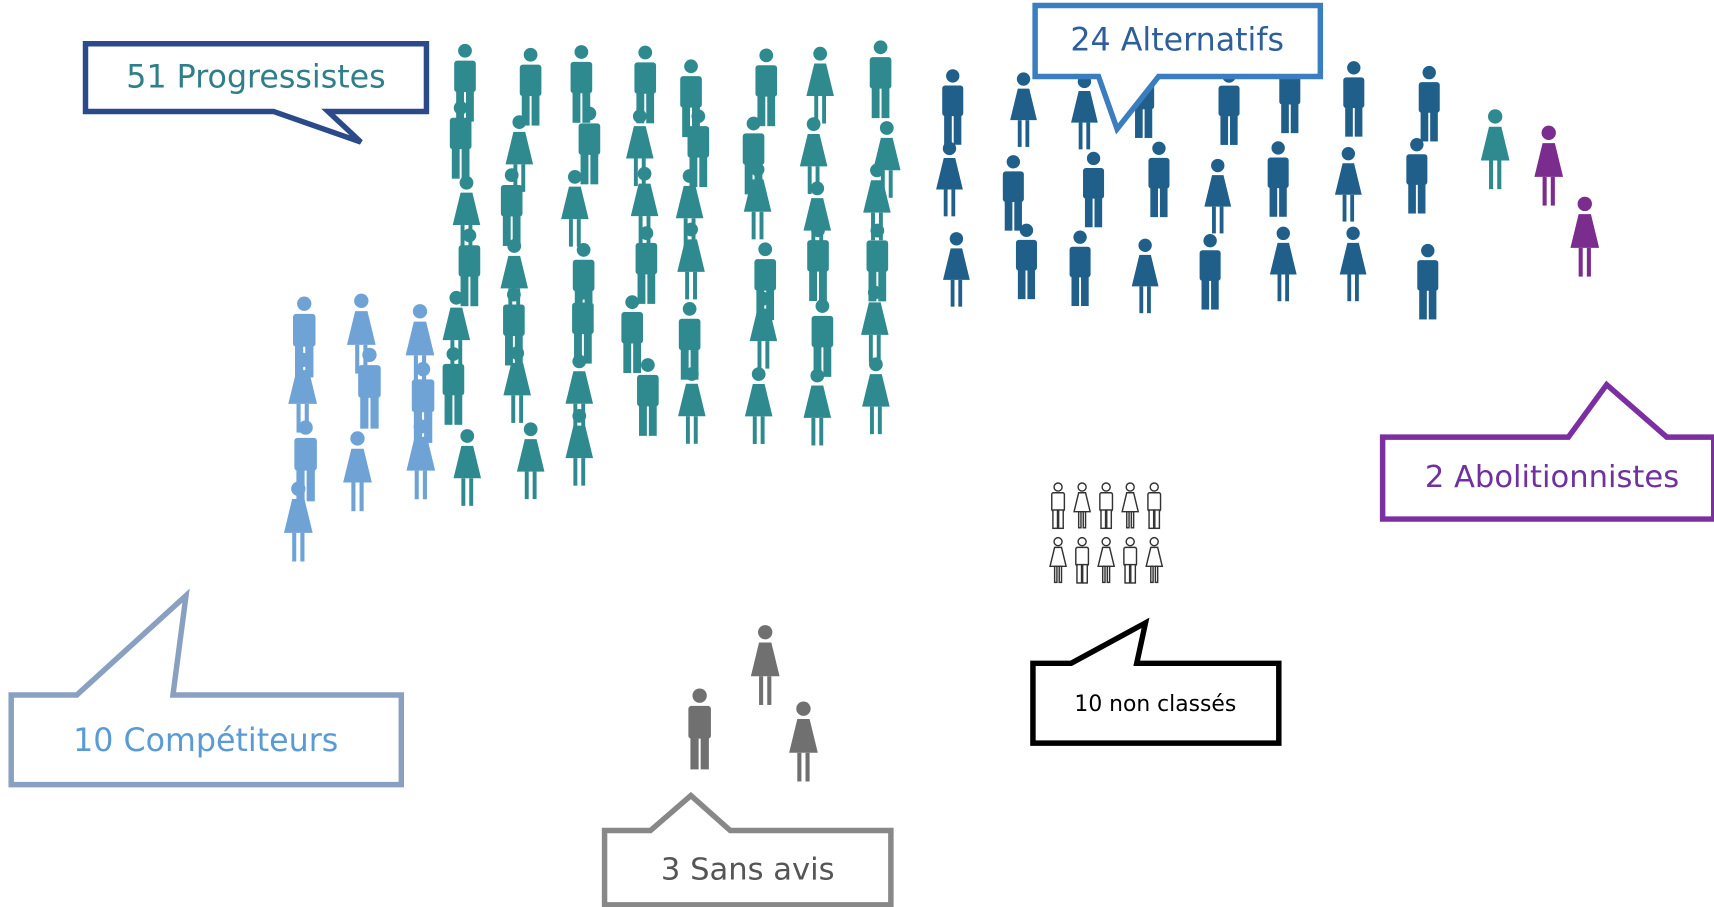  Describe the element at coordinates (748, 869) in the screenshot. I see `callout-label: 3 Sans avis` at that location.